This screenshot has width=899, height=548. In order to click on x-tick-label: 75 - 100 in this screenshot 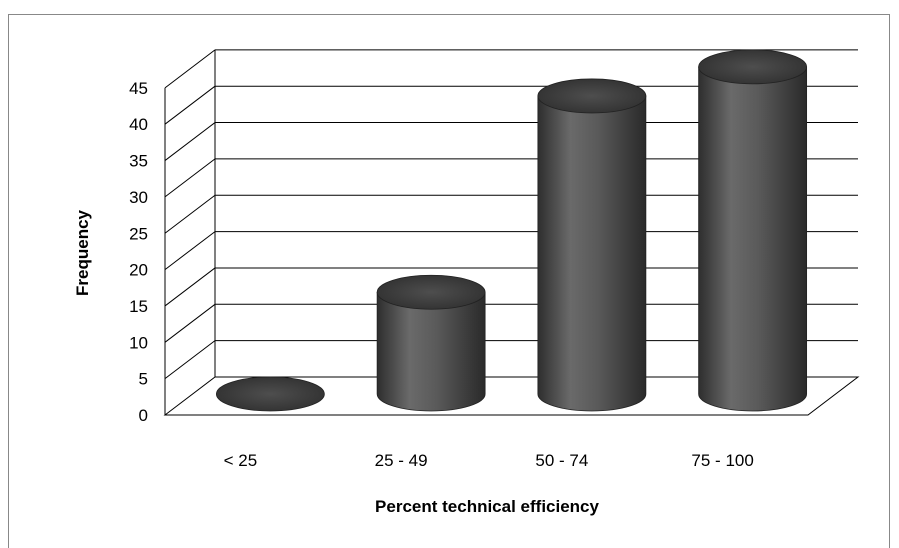, I will do `click(722, 460)`.